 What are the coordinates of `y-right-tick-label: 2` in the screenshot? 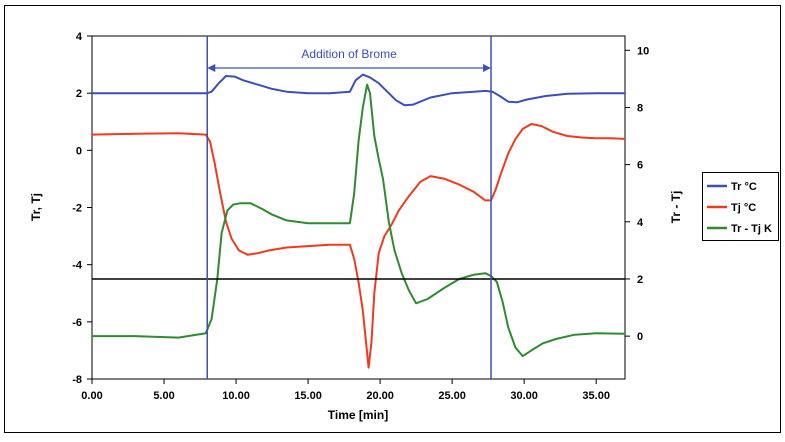 It's located at (640, 280).